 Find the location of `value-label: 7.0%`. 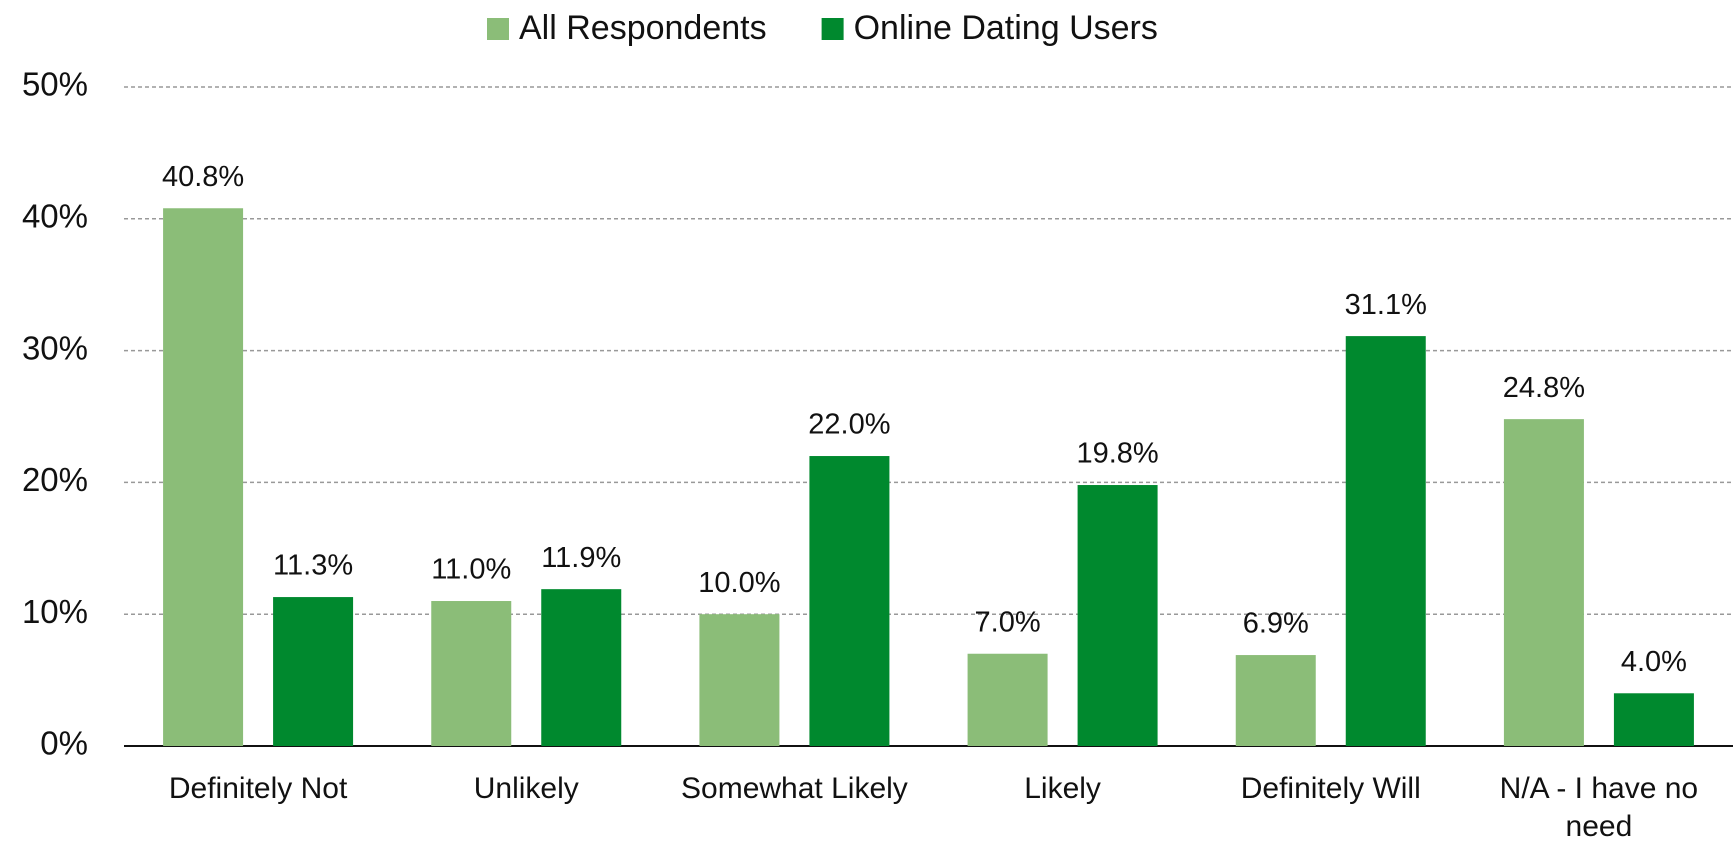

value-label: 7.0% is located at coordinates (1008, 622).